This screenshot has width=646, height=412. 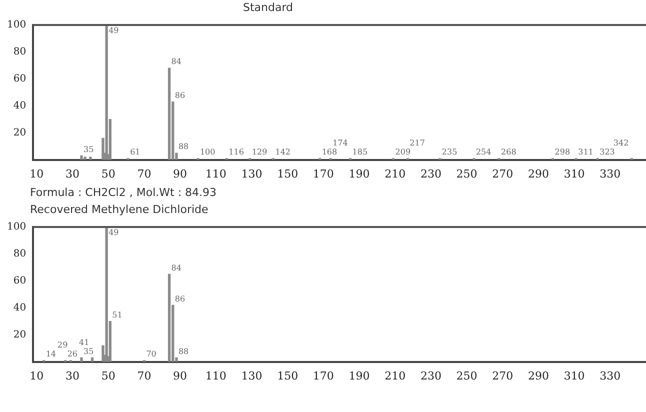 I want to click on annotation: 185, so click(x=360, y=152).